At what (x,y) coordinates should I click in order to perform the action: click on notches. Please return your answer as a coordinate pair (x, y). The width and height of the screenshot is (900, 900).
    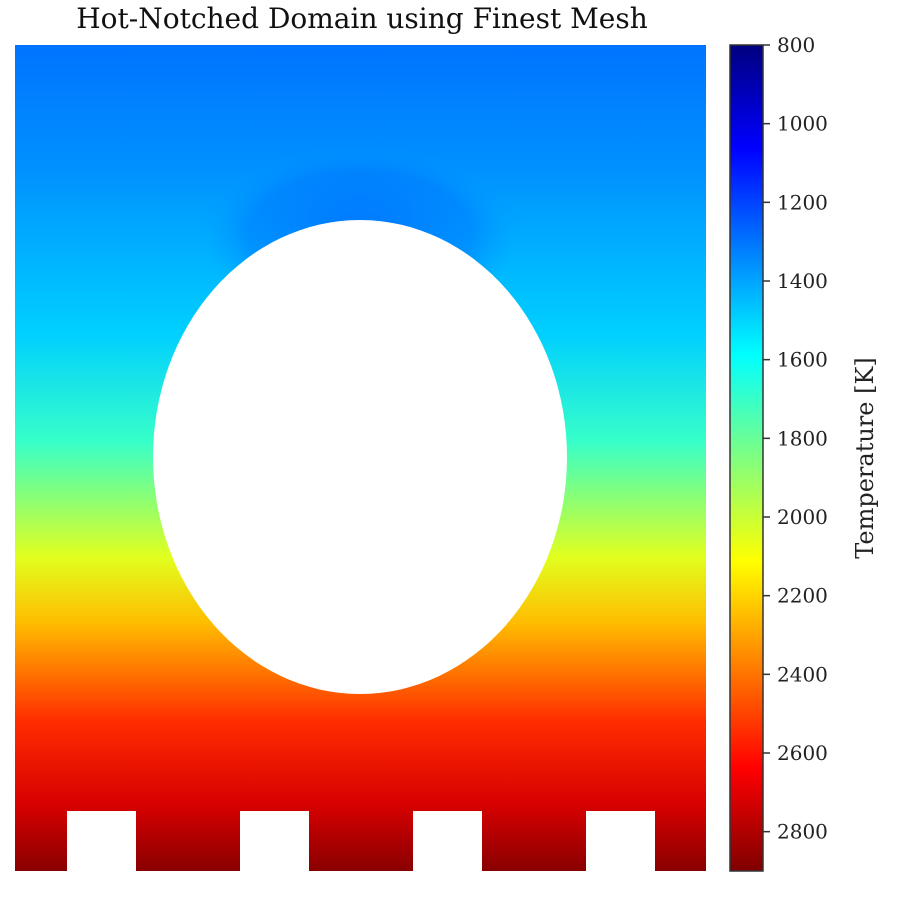
    Looking at the image, I should click on (361, 841).